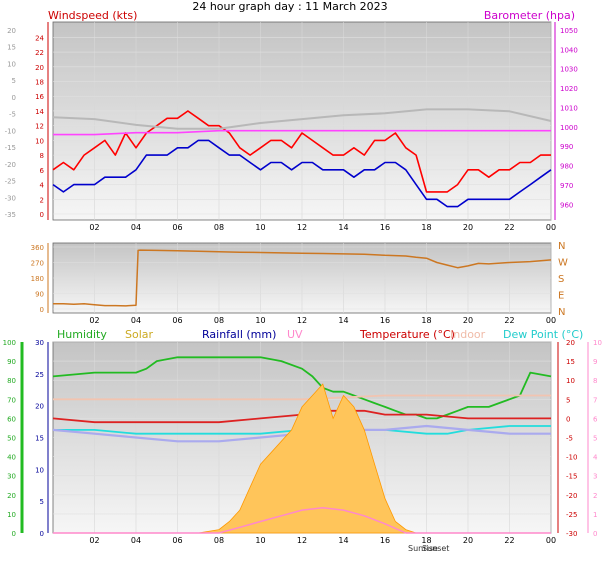 Image resolution: width=608 pixels, height=561 pixels. What do you see at coordinates (11, 48) in the screenshot?
I see `y-tick-label-secondary: 15` at bounding box center [11, 48].